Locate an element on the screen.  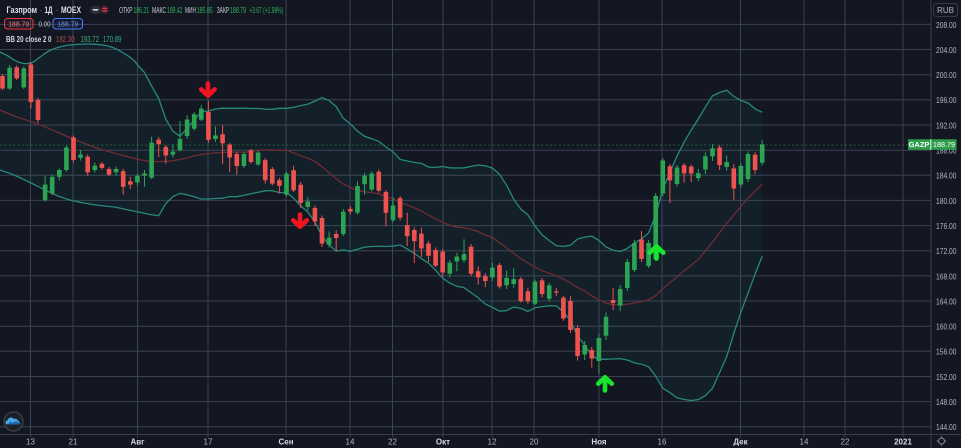
svg-text: GAZP is located at coordinates (919, 144).